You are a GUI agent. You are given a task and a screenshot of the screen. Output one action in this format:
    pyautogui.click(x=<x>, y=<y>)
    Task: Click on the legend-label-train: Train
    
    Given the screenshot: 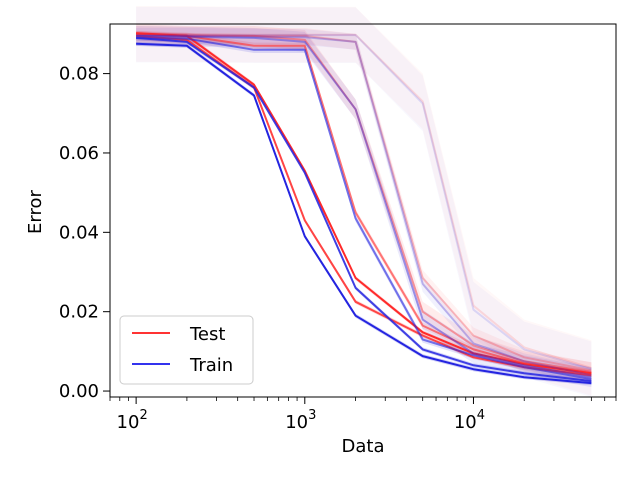 What is the action you would take?
    pyautogui.click(x=211, y=365)
    